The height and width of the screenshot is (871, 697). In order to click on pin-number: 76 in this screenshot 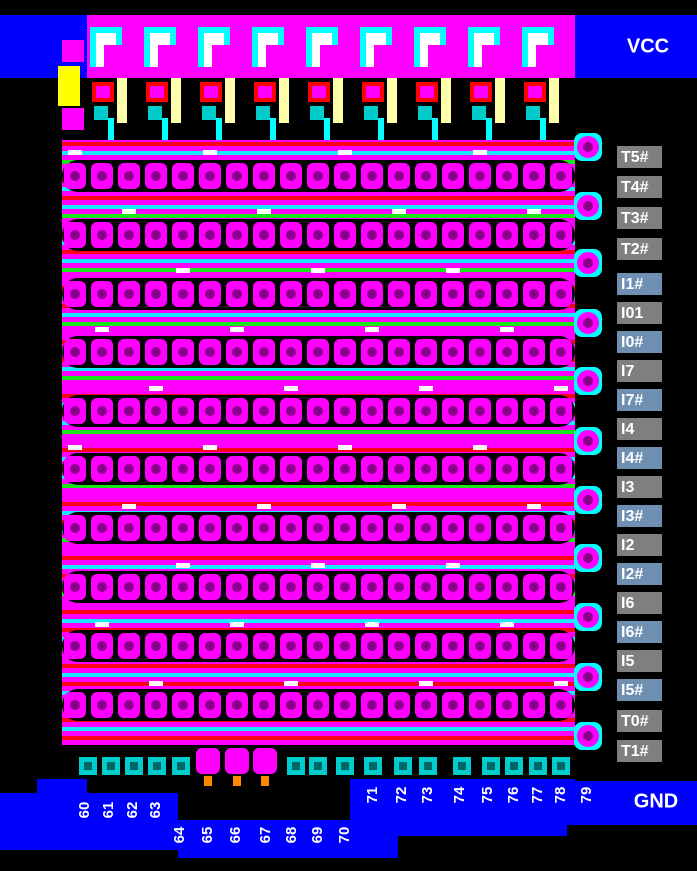, I will do `click(513, 795)`.